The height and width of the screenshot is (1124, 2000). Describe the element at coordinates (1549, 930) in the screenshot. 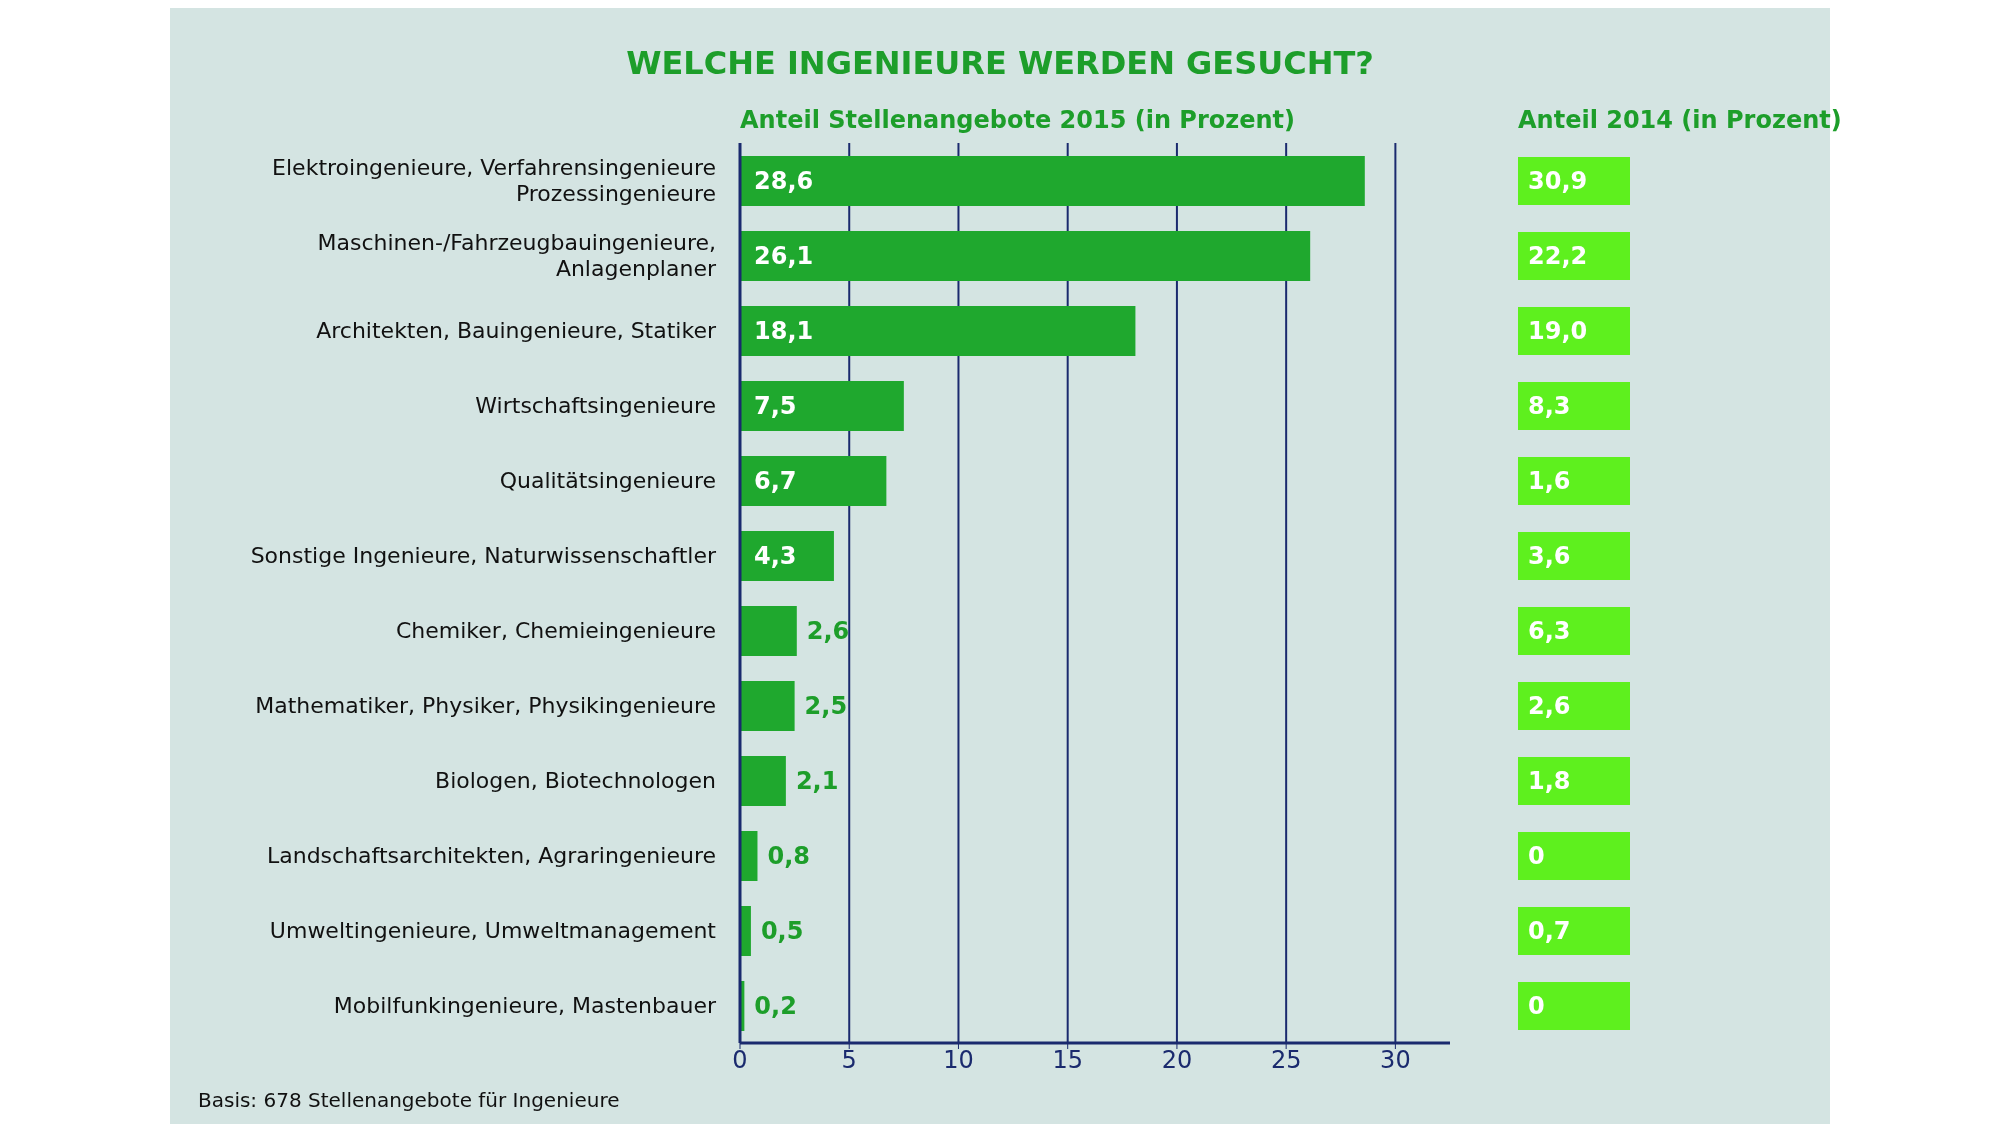

I see `text: 0,7` at that location.